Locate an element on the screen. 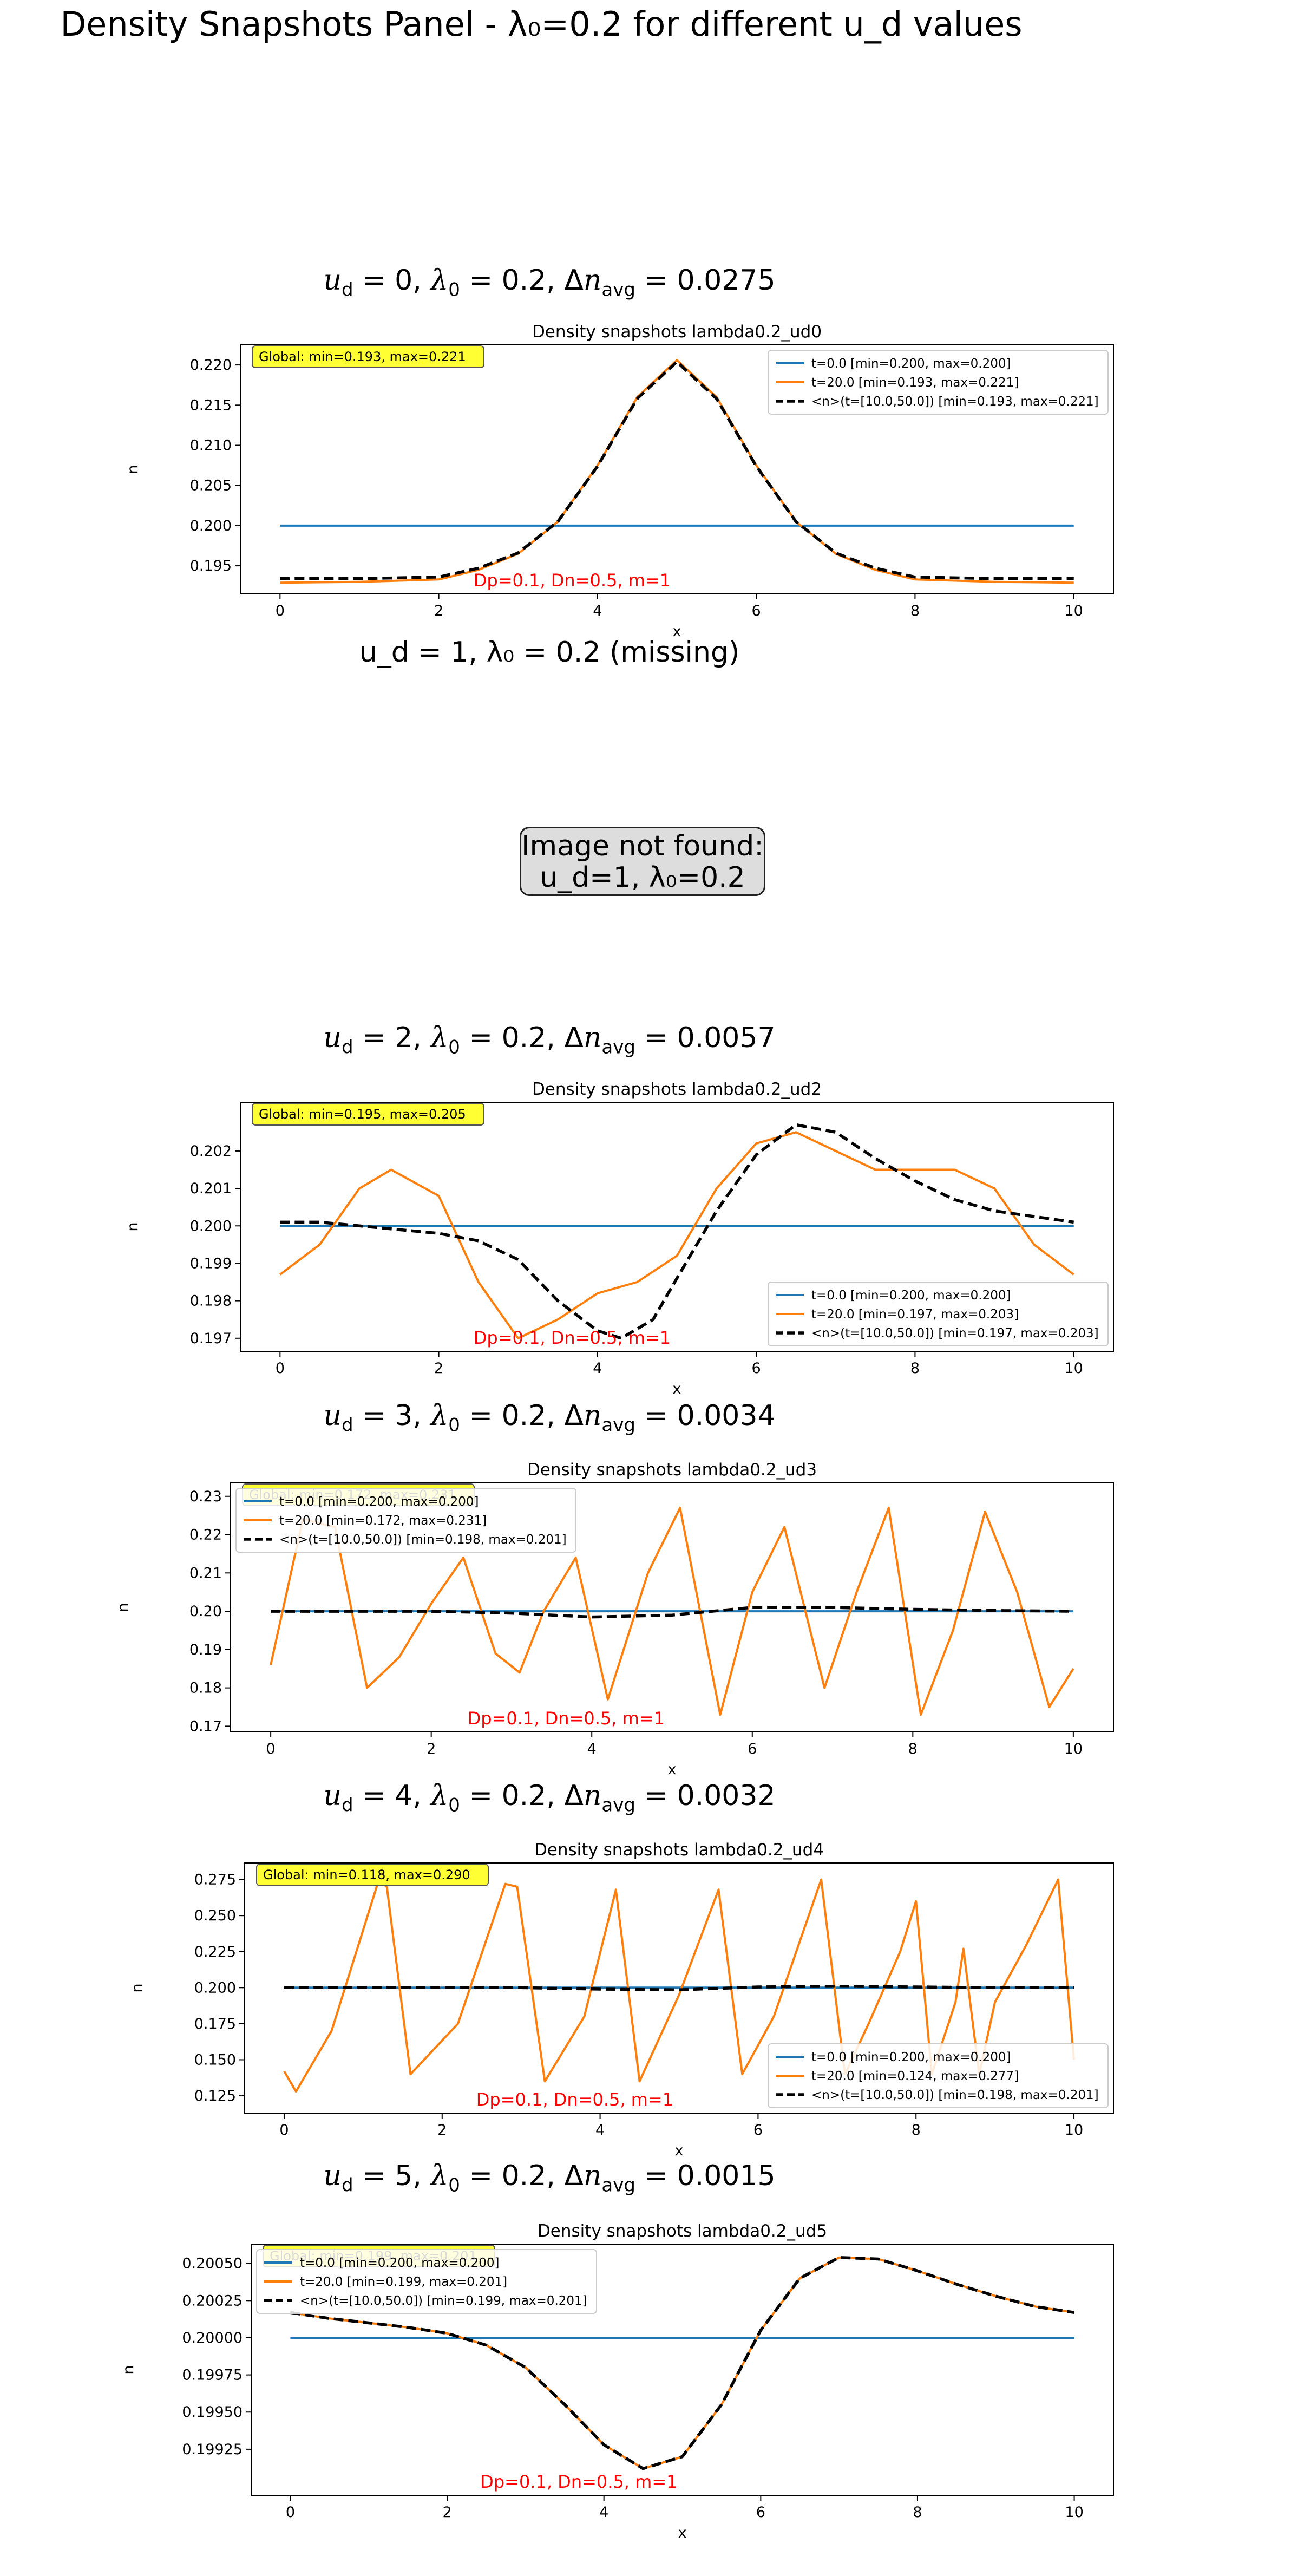 The width and height of the screenshot is (1291, 2576). chart-title: Density snapshots lambda0.2_ud3 is located at coordinates (672, 1470).